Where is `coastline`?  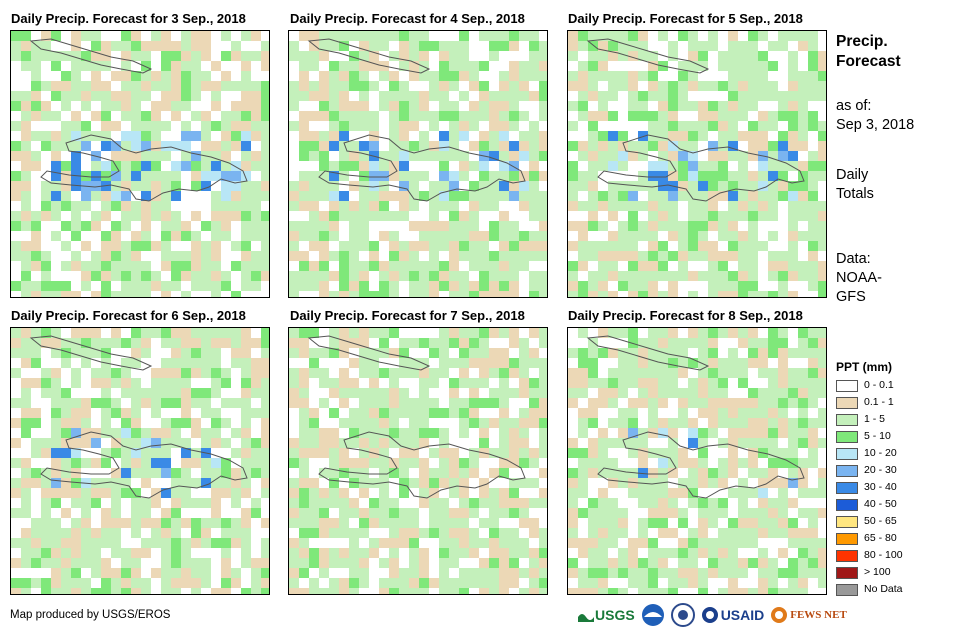
coastline is located at coordinates (144, 465).